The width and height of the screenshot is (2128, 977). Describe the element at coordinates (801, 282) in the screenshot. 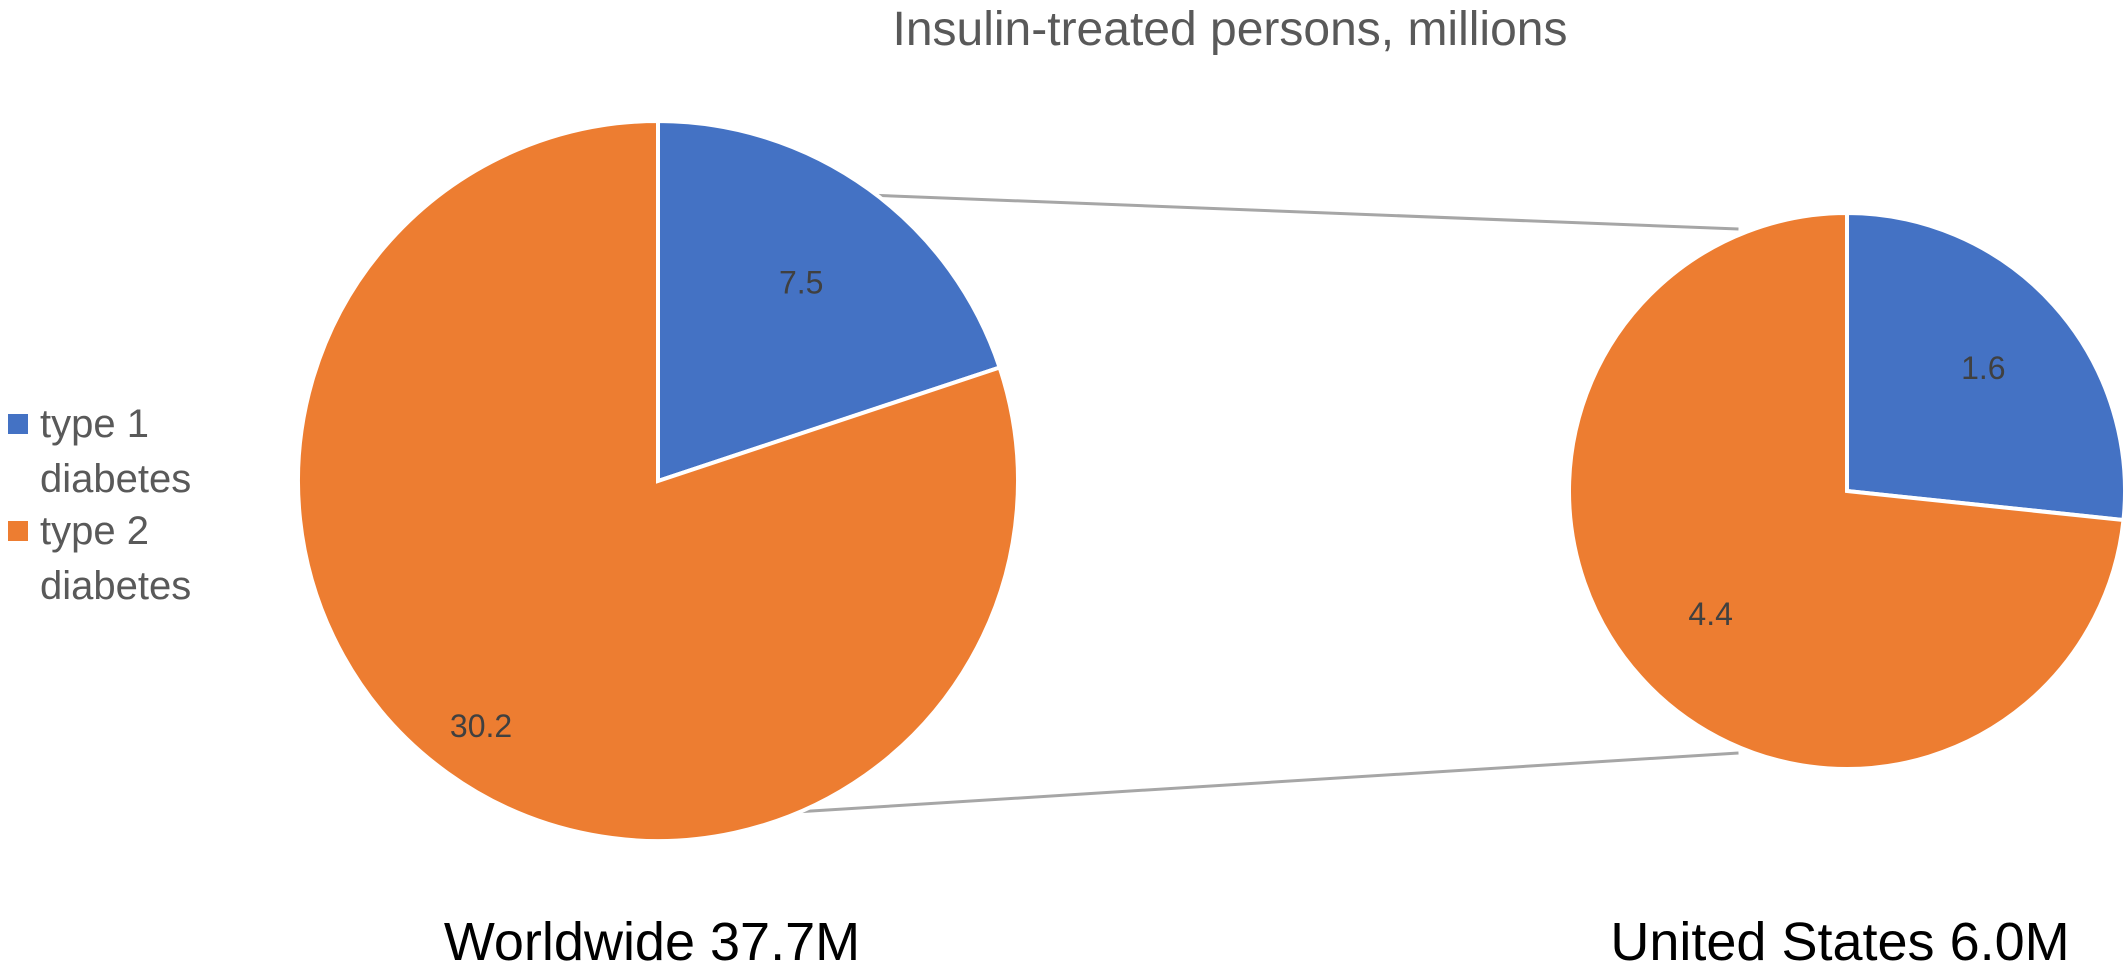

I see `worldwide-data-label-7-5: 7.5` at that location.